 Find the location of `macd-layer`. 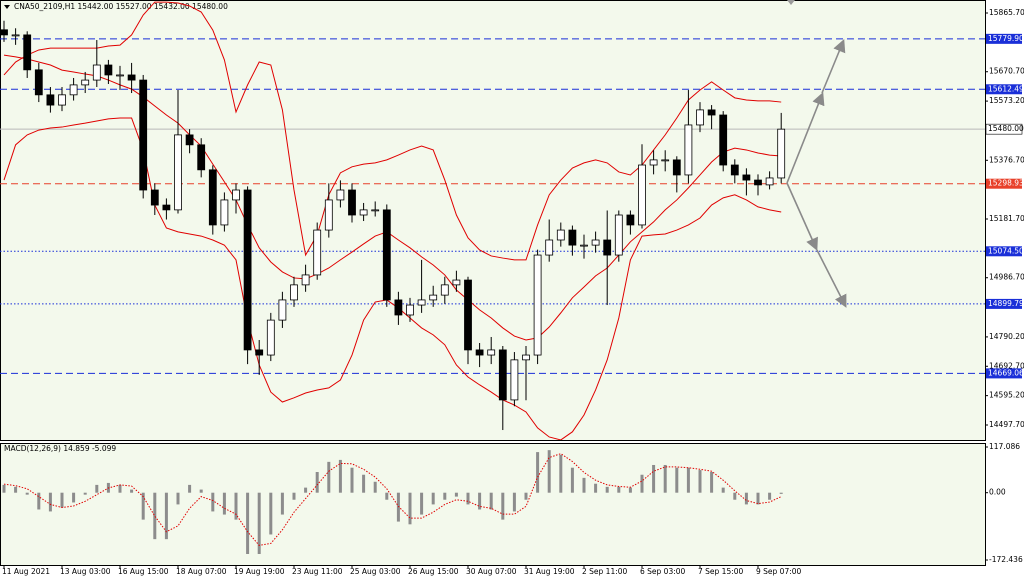

macd-layer is located at coordinates (392, 502).